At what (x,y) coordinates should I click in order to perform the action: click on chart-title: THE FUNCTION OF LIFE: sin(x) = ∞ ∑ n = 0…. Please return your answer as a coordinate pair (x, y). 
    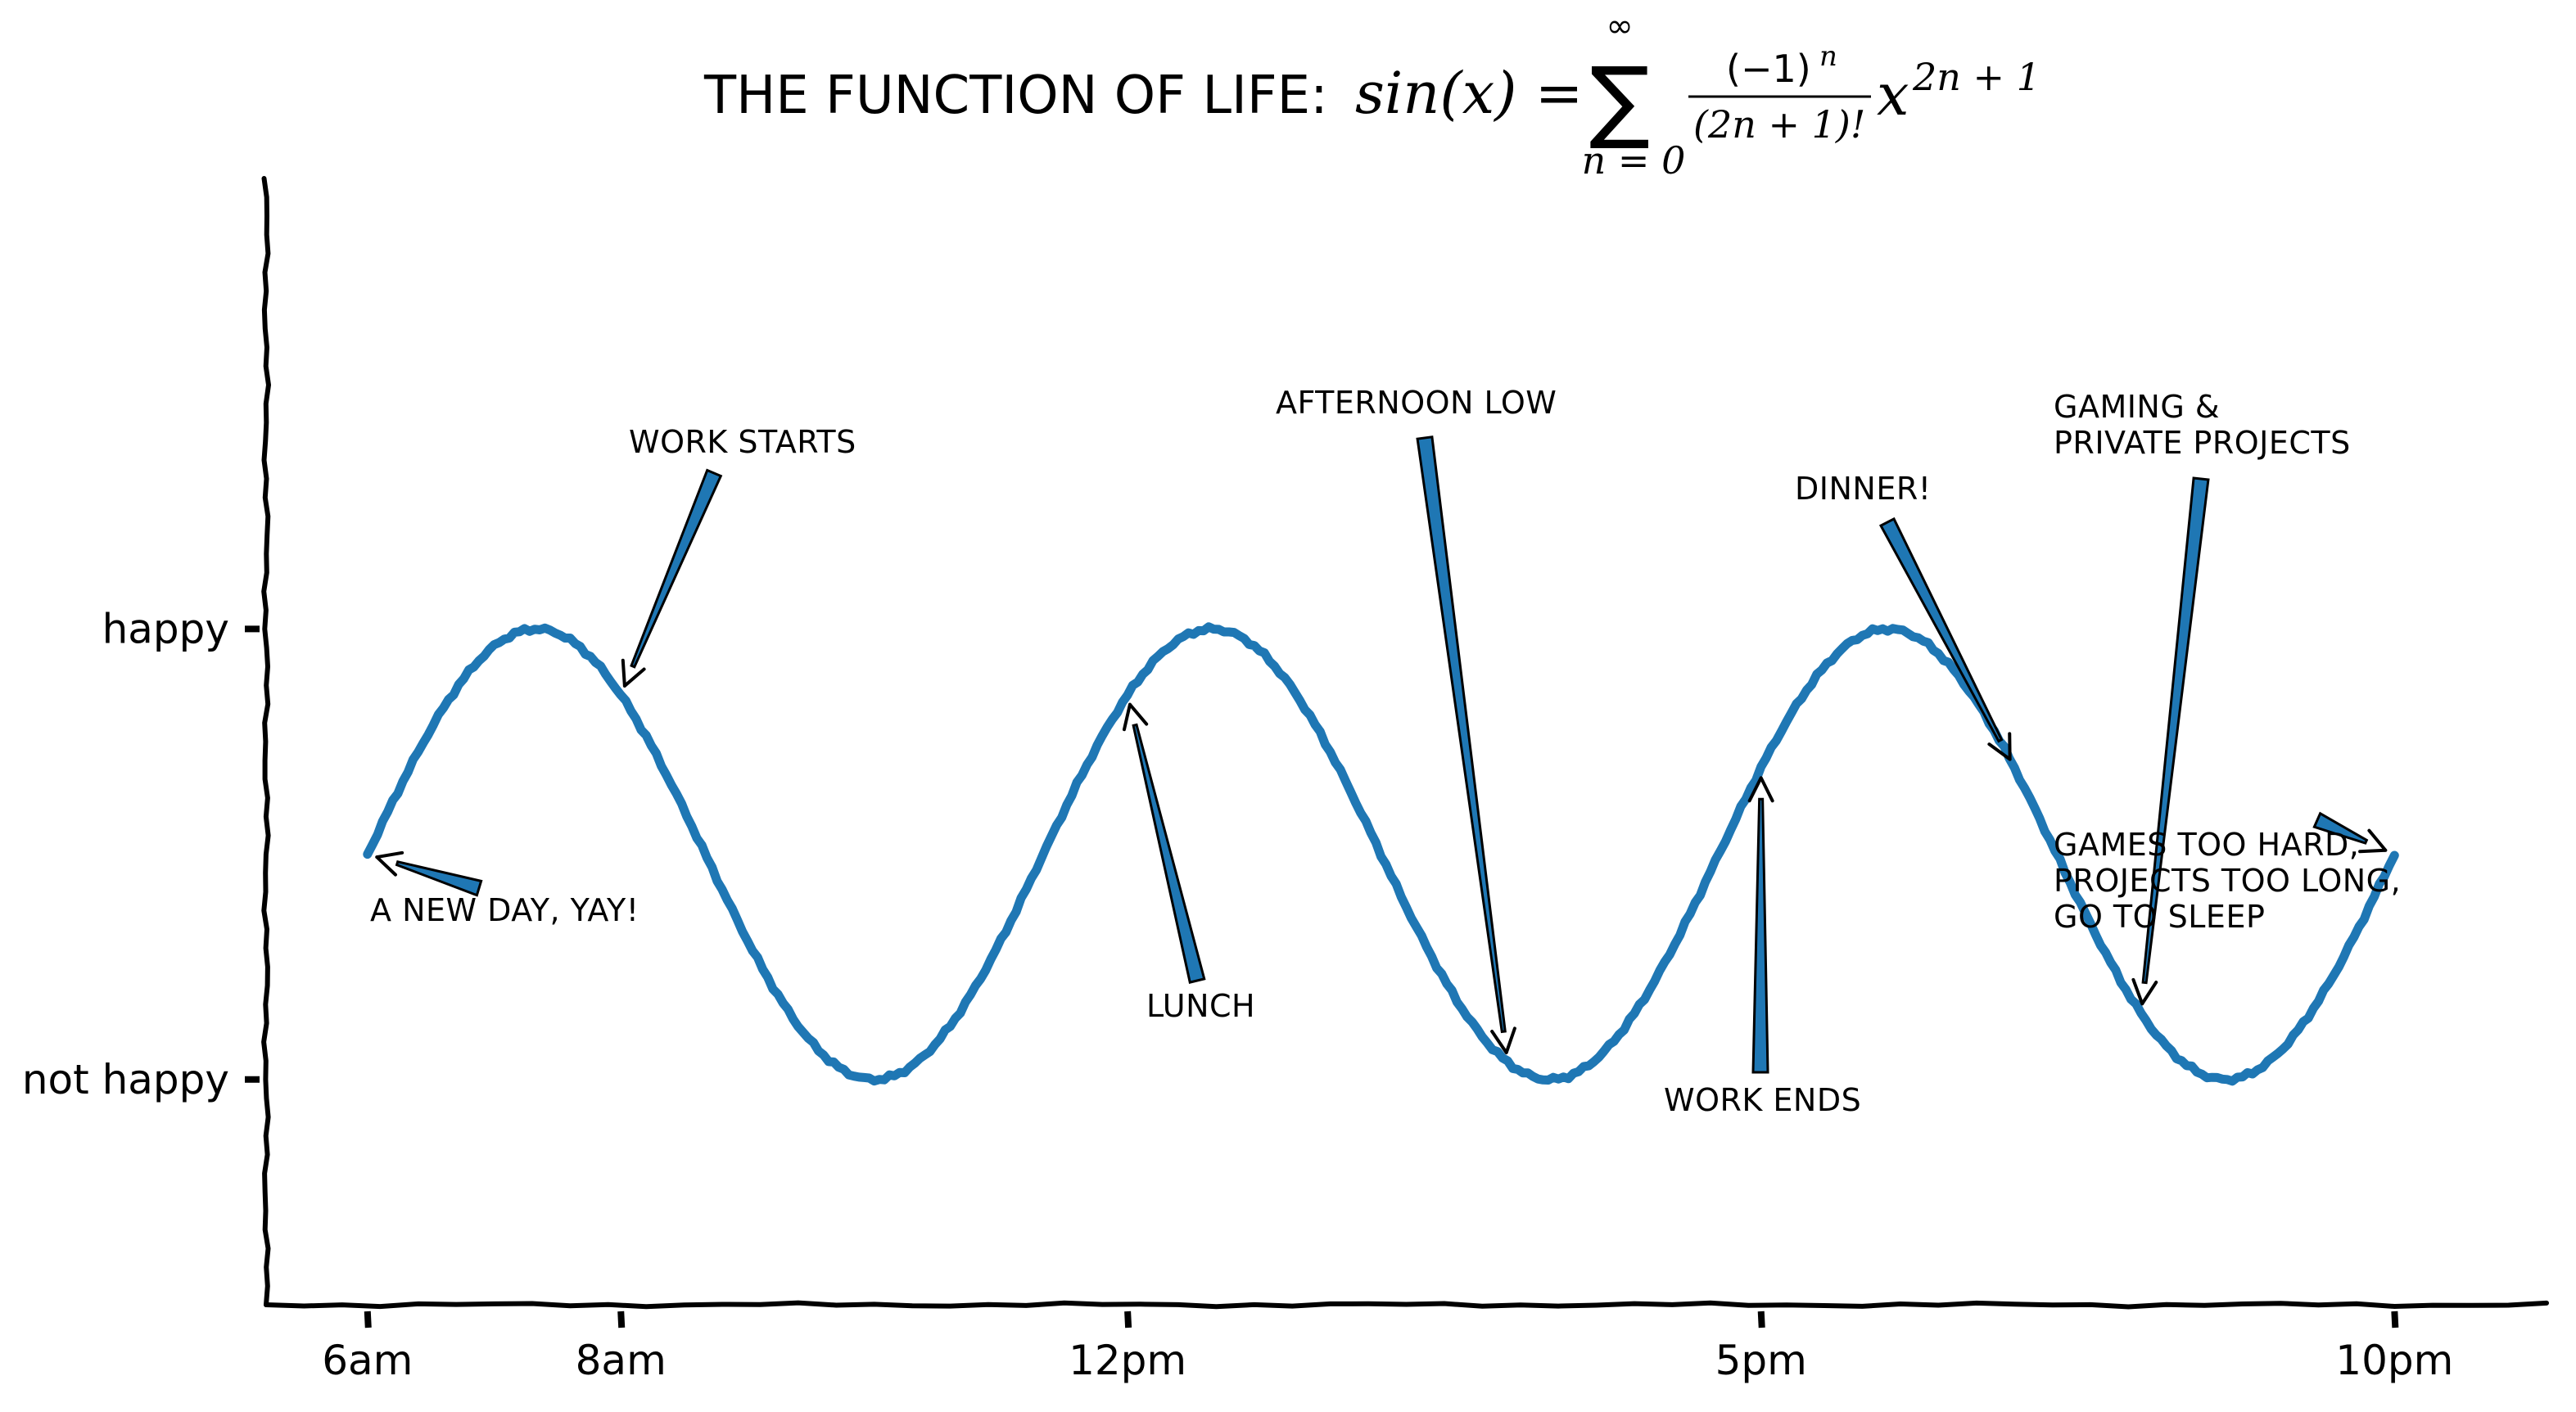
    Looking at the image, I should click on (1371, 95).